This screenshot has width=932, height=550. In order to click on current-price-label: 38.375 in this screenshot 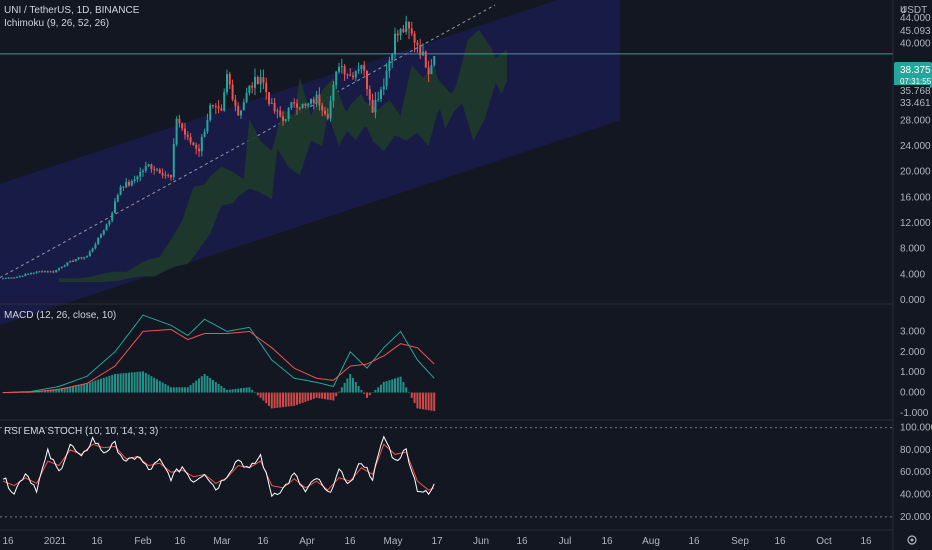, I will do `click(915, 70)`.